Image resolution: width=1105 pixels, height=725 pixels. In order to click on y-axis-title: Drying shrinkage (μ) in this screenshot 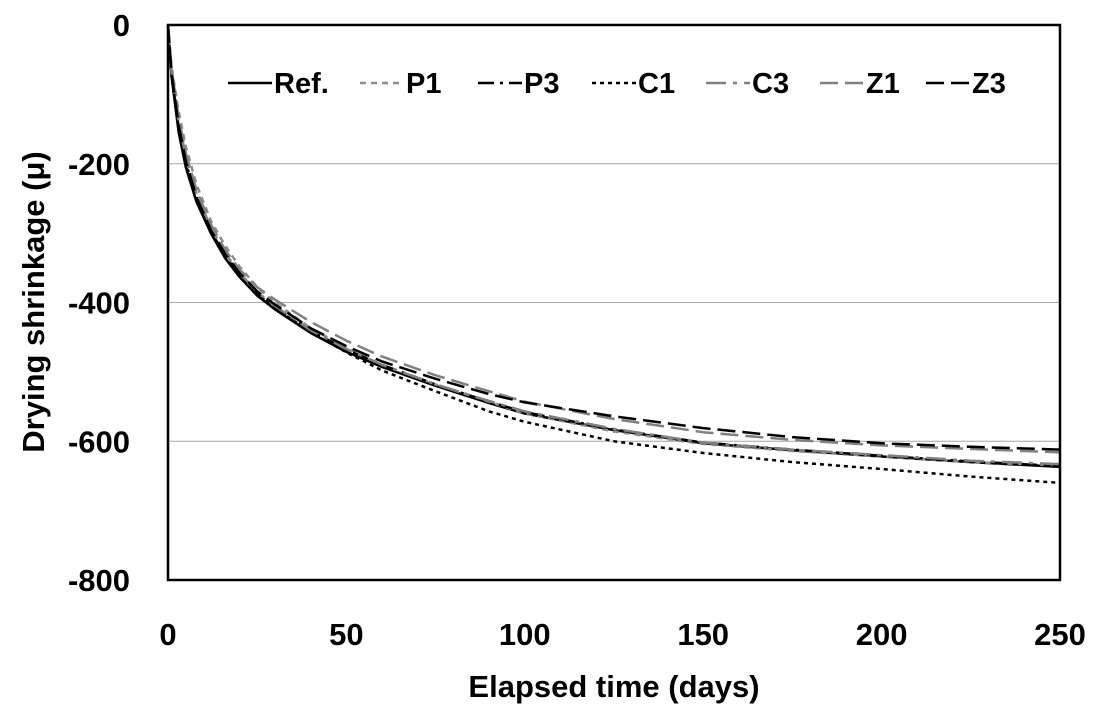, I will do `click(33, 301)`.